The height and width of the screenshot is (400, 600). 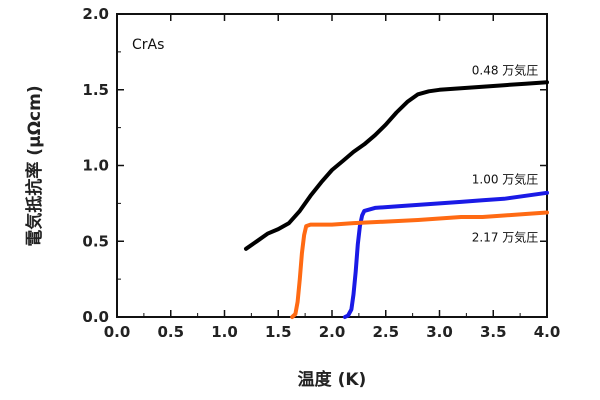 I want to click on series-1-00-line, so click(x=445, y=254).